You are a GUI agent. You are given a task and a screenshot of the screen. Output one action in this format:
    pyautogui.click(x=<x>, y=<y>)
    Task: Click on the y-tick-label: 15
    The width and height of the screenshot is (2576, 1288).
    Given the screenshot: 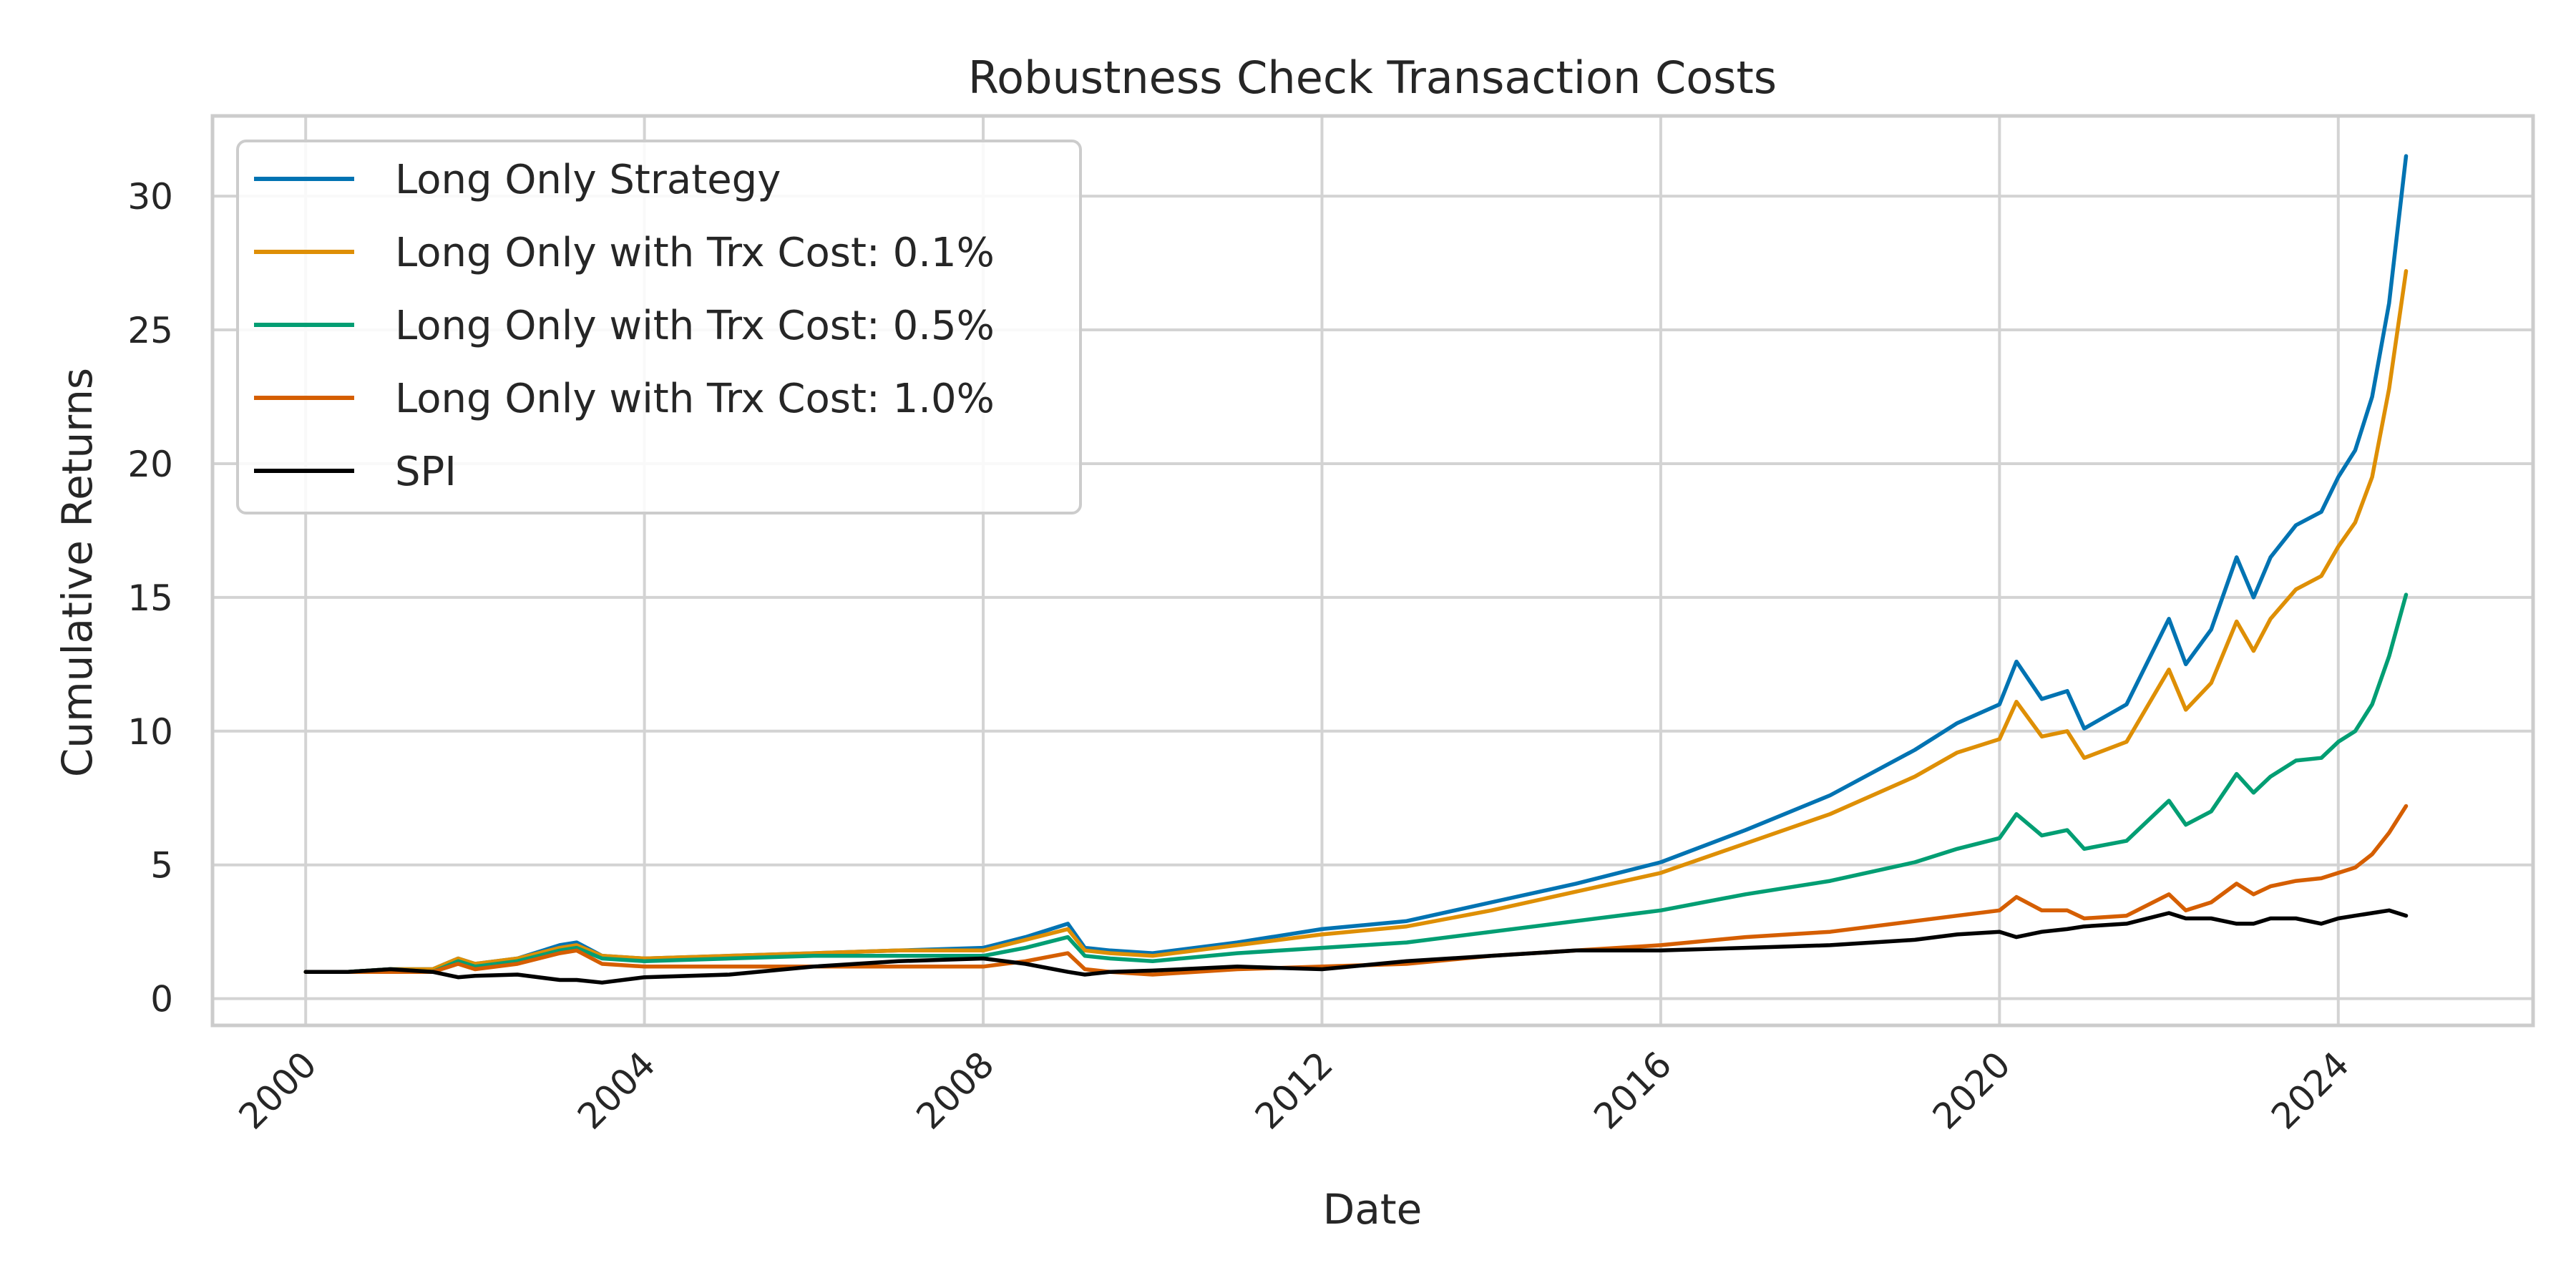 What is the action you would take?
    pyautogui.click(x=150, y=598)
    